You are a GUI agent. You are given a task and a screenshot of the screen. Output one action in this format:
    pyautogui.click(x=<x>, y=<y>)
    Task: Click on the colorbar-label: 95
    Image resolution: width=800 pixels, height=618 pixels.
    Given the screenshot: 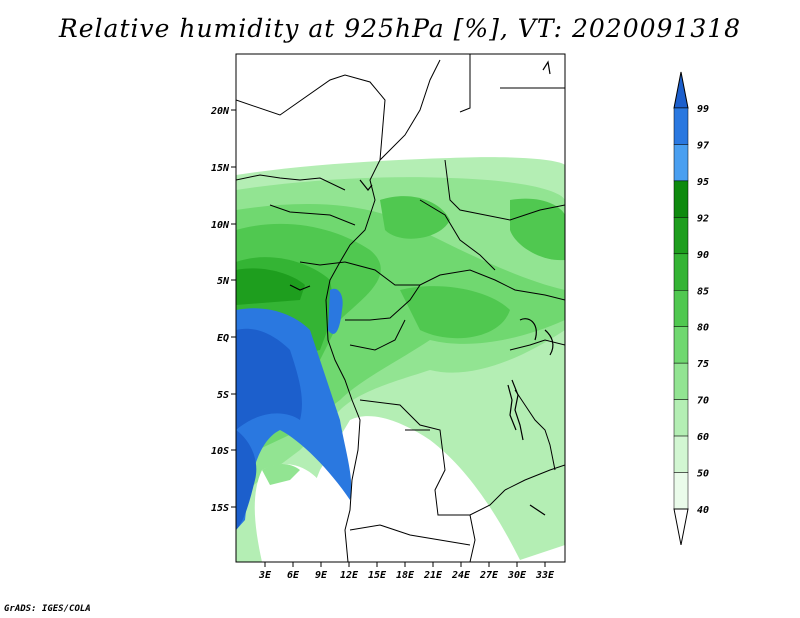 What is the action you would take?
    pyautogui.click(x=703, y=182)
    